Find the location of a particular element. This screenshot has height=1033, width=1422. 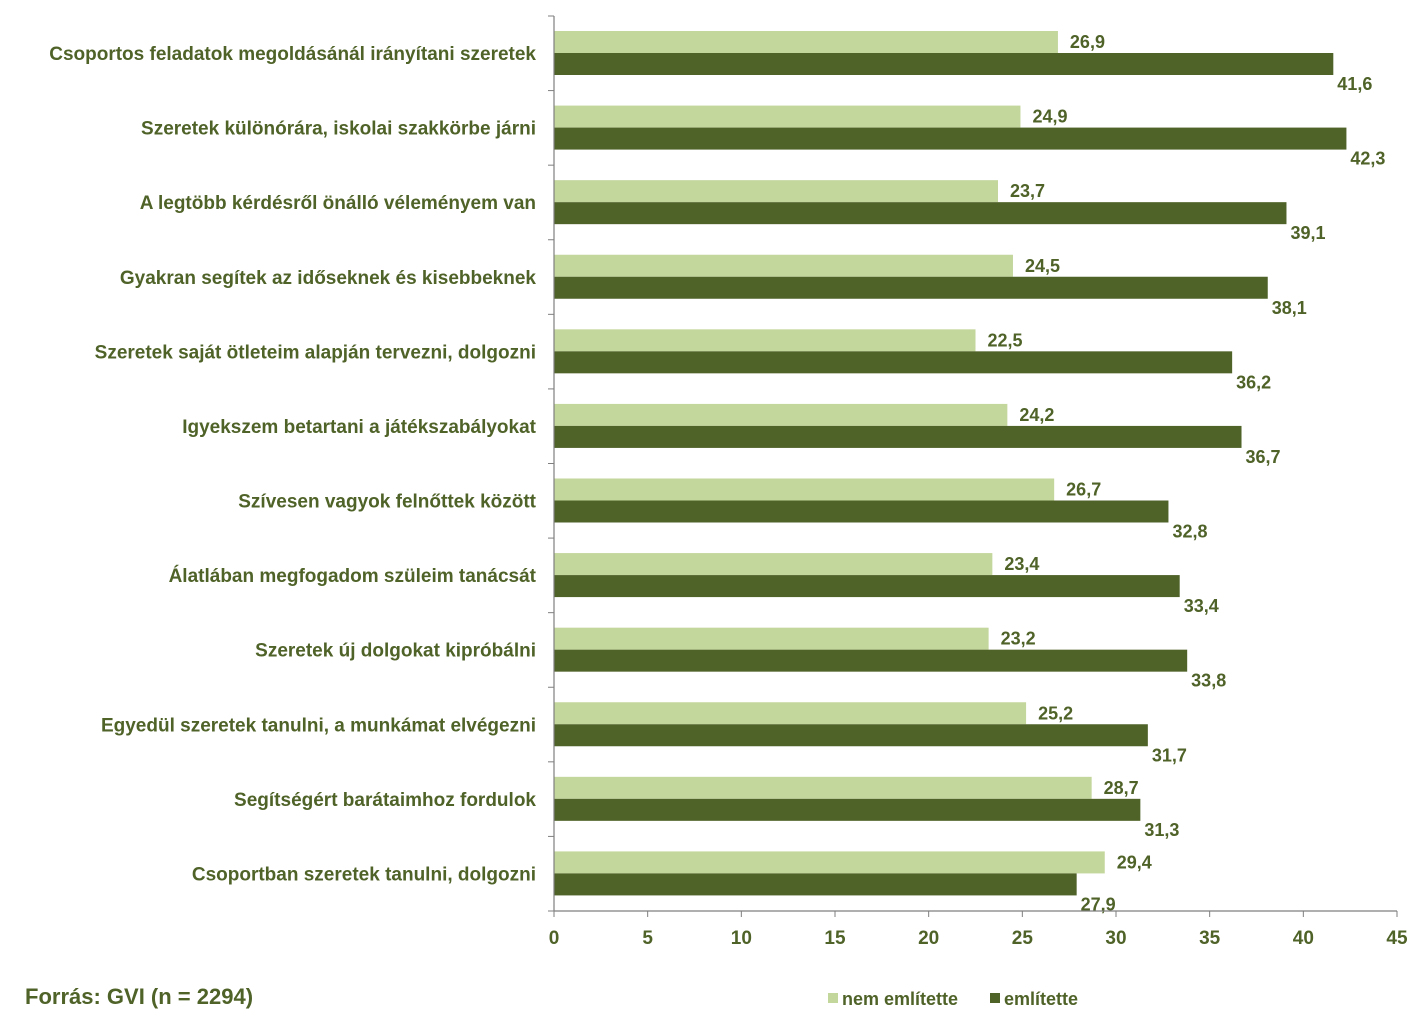

value-label: 23,7 is located at coordinates (1027, 191).